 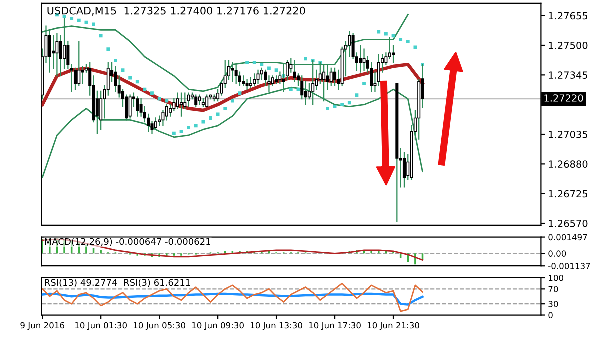 What do you see at coordinates (117, 283) in the screenshot?
I see `annotation: RSI(13) 49.2774 RSI(3) 61.6211` at bounding box center [117, 283].